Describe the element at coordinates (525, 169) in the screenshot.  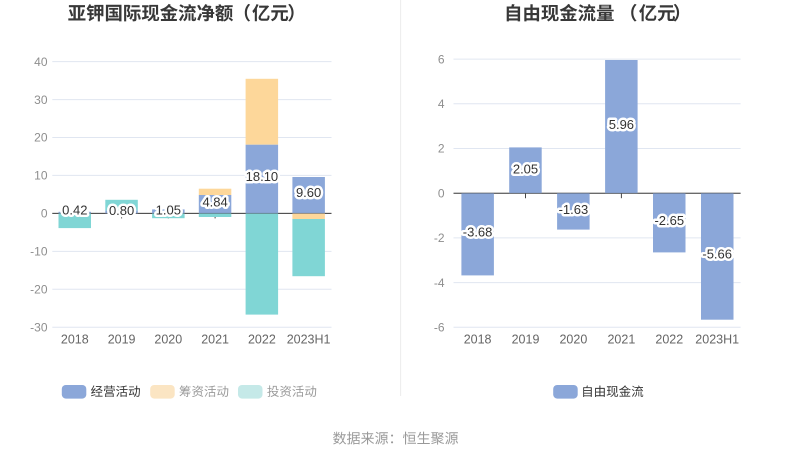
I see `svg-text: 2.05` at that location.